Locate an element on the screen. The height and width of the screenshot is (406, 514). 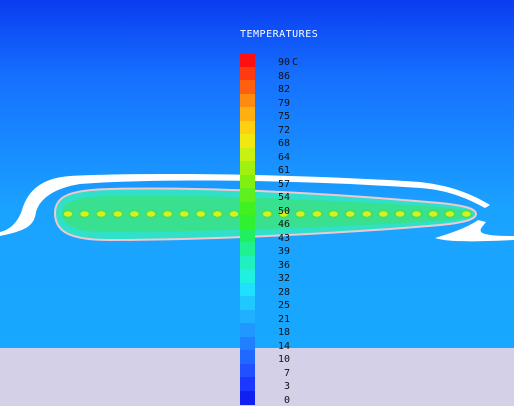
legend-tick-label: 14 is located at coordinates (283, 346).